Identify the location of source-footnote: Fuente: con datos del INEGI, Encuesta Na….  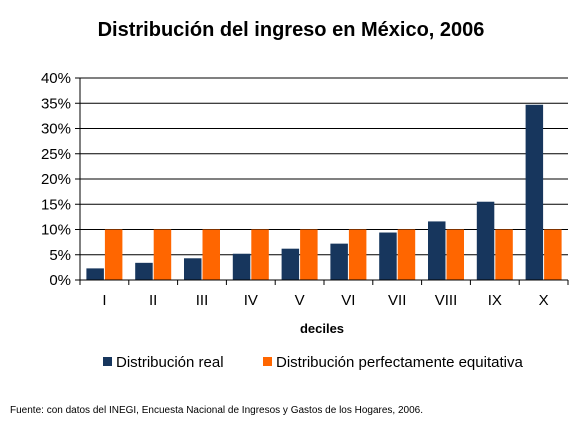
(216, 410).